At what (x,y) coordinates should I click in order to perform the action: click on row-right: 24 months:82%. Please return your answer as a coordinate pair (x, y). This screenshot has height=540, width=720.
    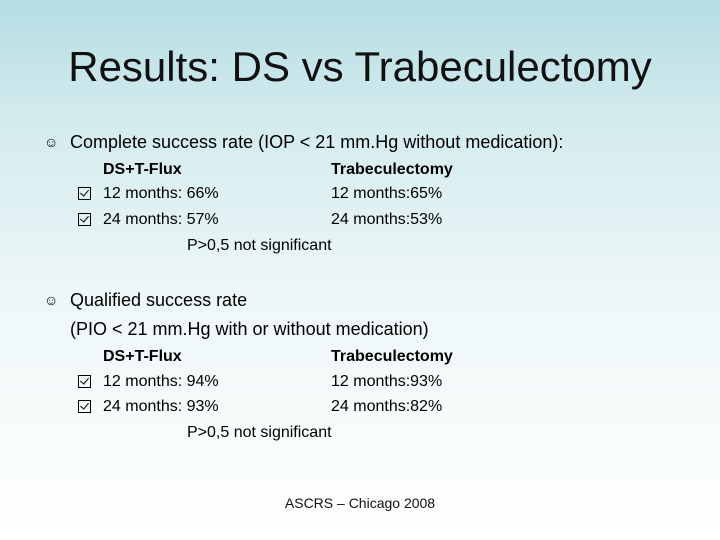
    Looking at the image, I should click on (387, 406).